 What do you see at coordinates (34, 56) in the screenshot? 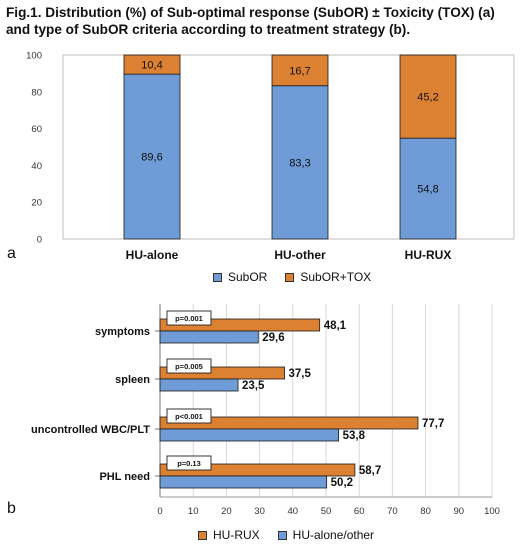
I see `y-tick-label: 100` at bounding box center [34, 56].